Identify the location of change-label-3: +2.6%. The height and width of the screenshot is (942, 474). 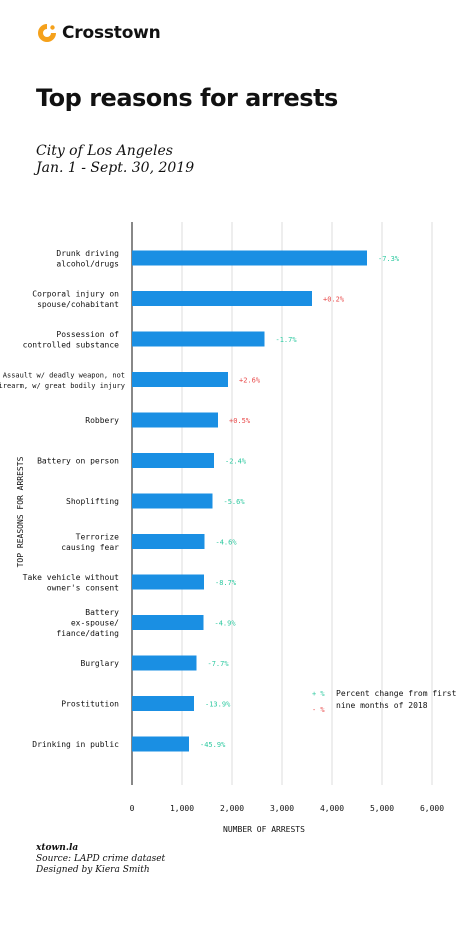
(250, 381).